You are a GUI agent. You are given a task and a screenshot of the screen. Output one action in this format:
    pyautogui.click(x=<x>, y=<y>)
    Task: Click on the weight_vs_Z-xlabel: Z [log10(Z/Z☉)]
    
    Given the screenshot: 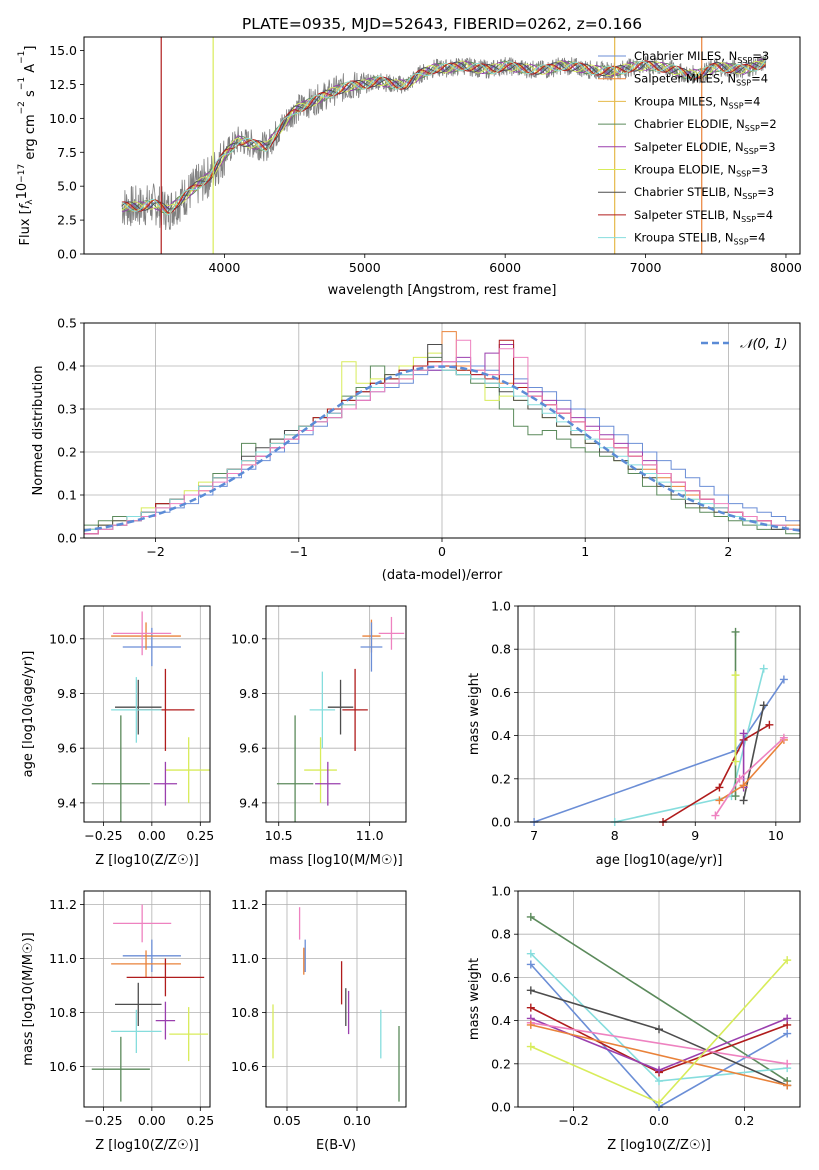 What is the action you would take?
    pyautogui.click(x=659, y=1145)
    